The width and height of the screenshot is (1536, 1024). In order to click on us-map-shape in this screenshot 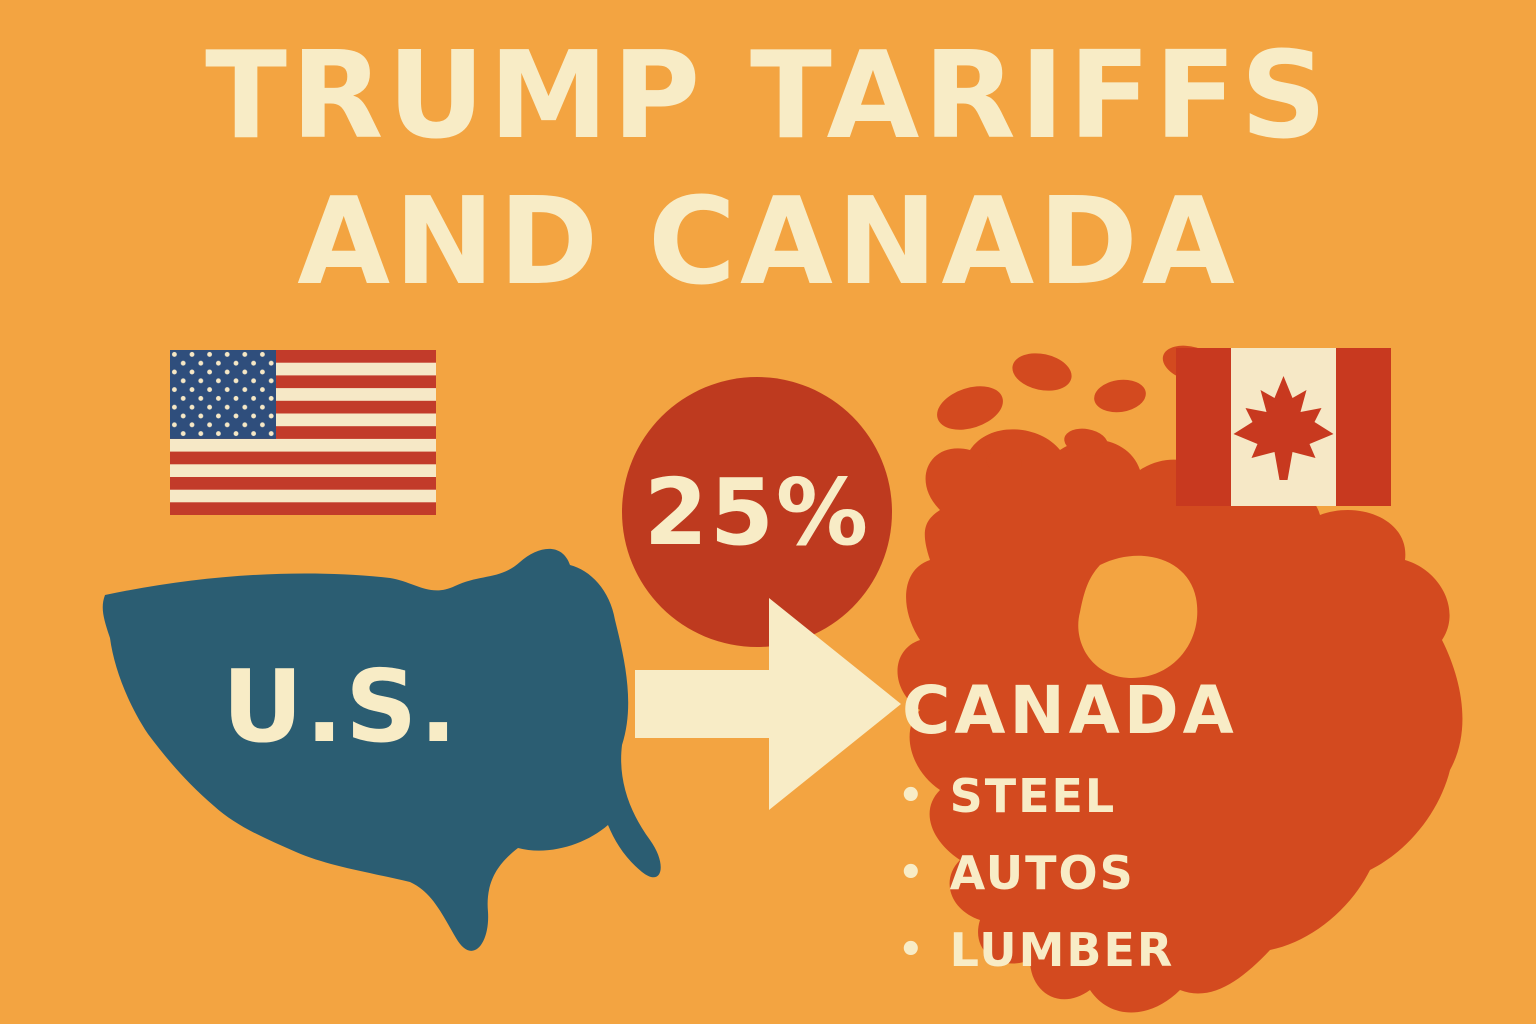, I will do `click(381, 749)`.